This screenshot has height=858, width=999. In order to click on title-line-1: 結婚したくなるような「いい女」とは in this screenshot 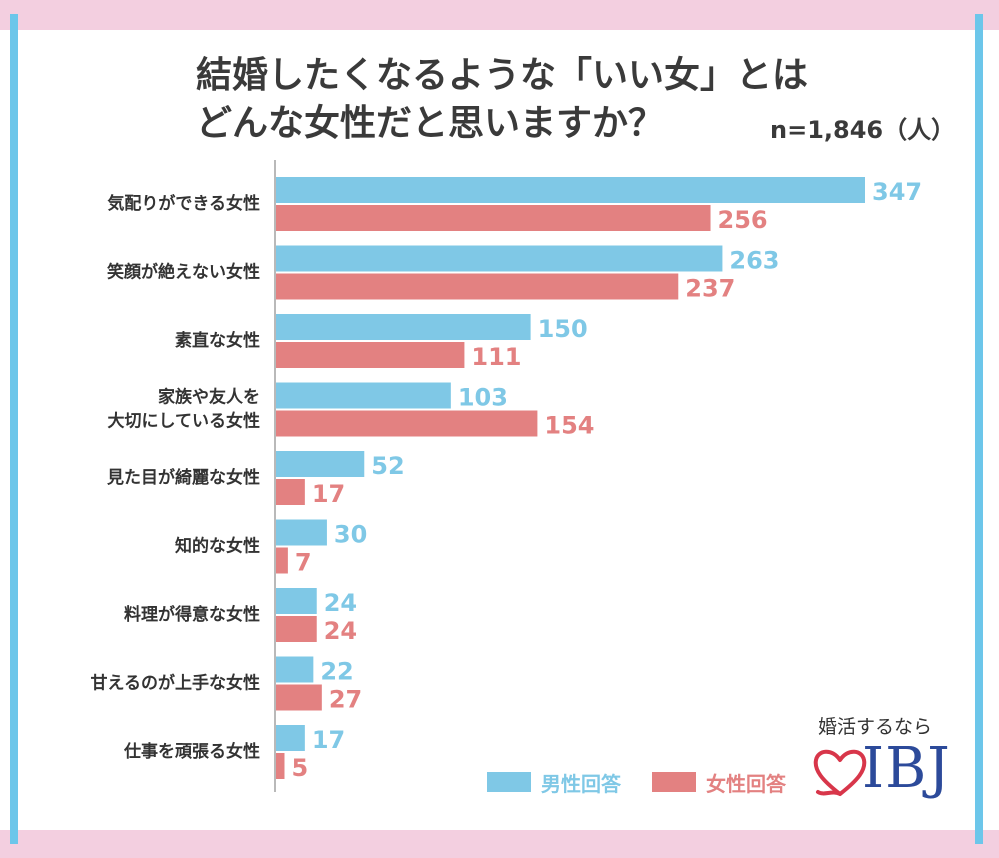, I will do `click(502, 75)`.